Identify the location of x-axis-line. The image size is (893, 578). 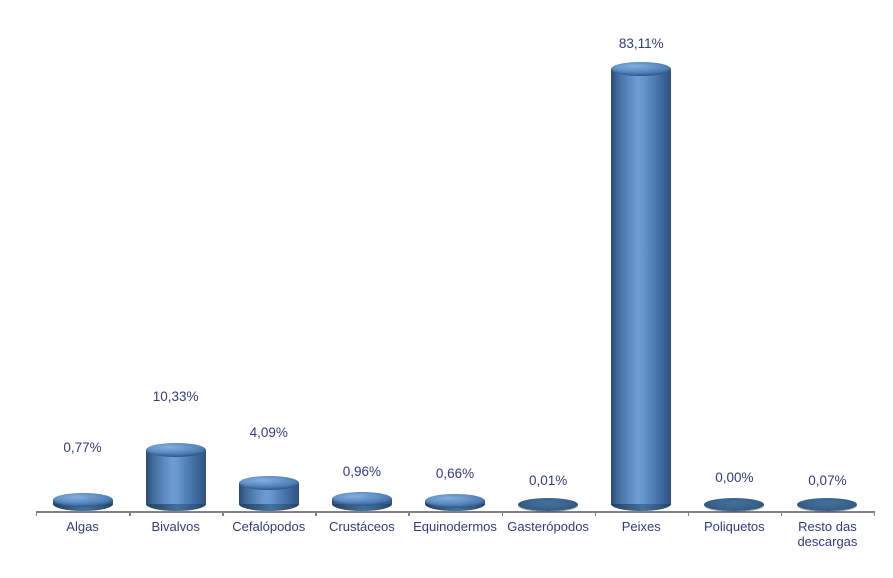
(455, 512).